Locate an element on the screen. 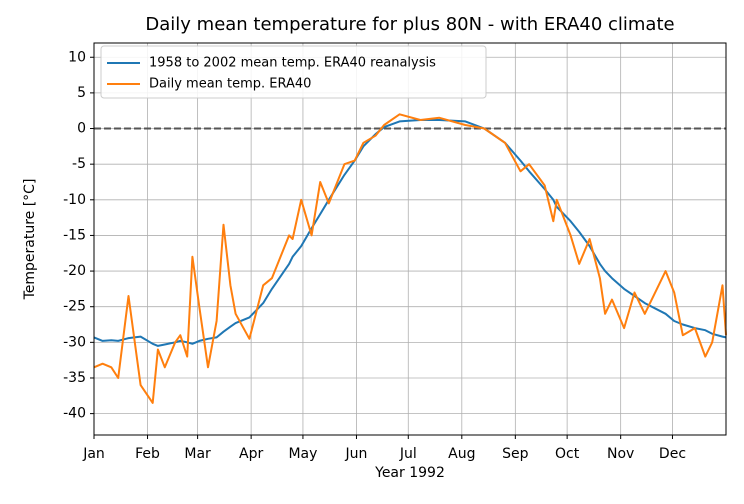 The width and height of the screenshot is (744, 504). y-axis-label: Temperature [°C] is located at coordinates (30, 240).